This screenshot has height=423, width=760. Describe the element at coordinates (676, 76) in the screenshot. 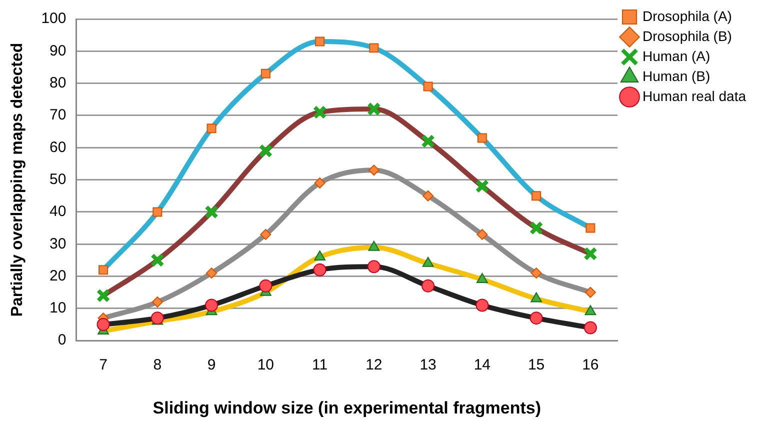

I see `legend-label: Human (B)` at that location.